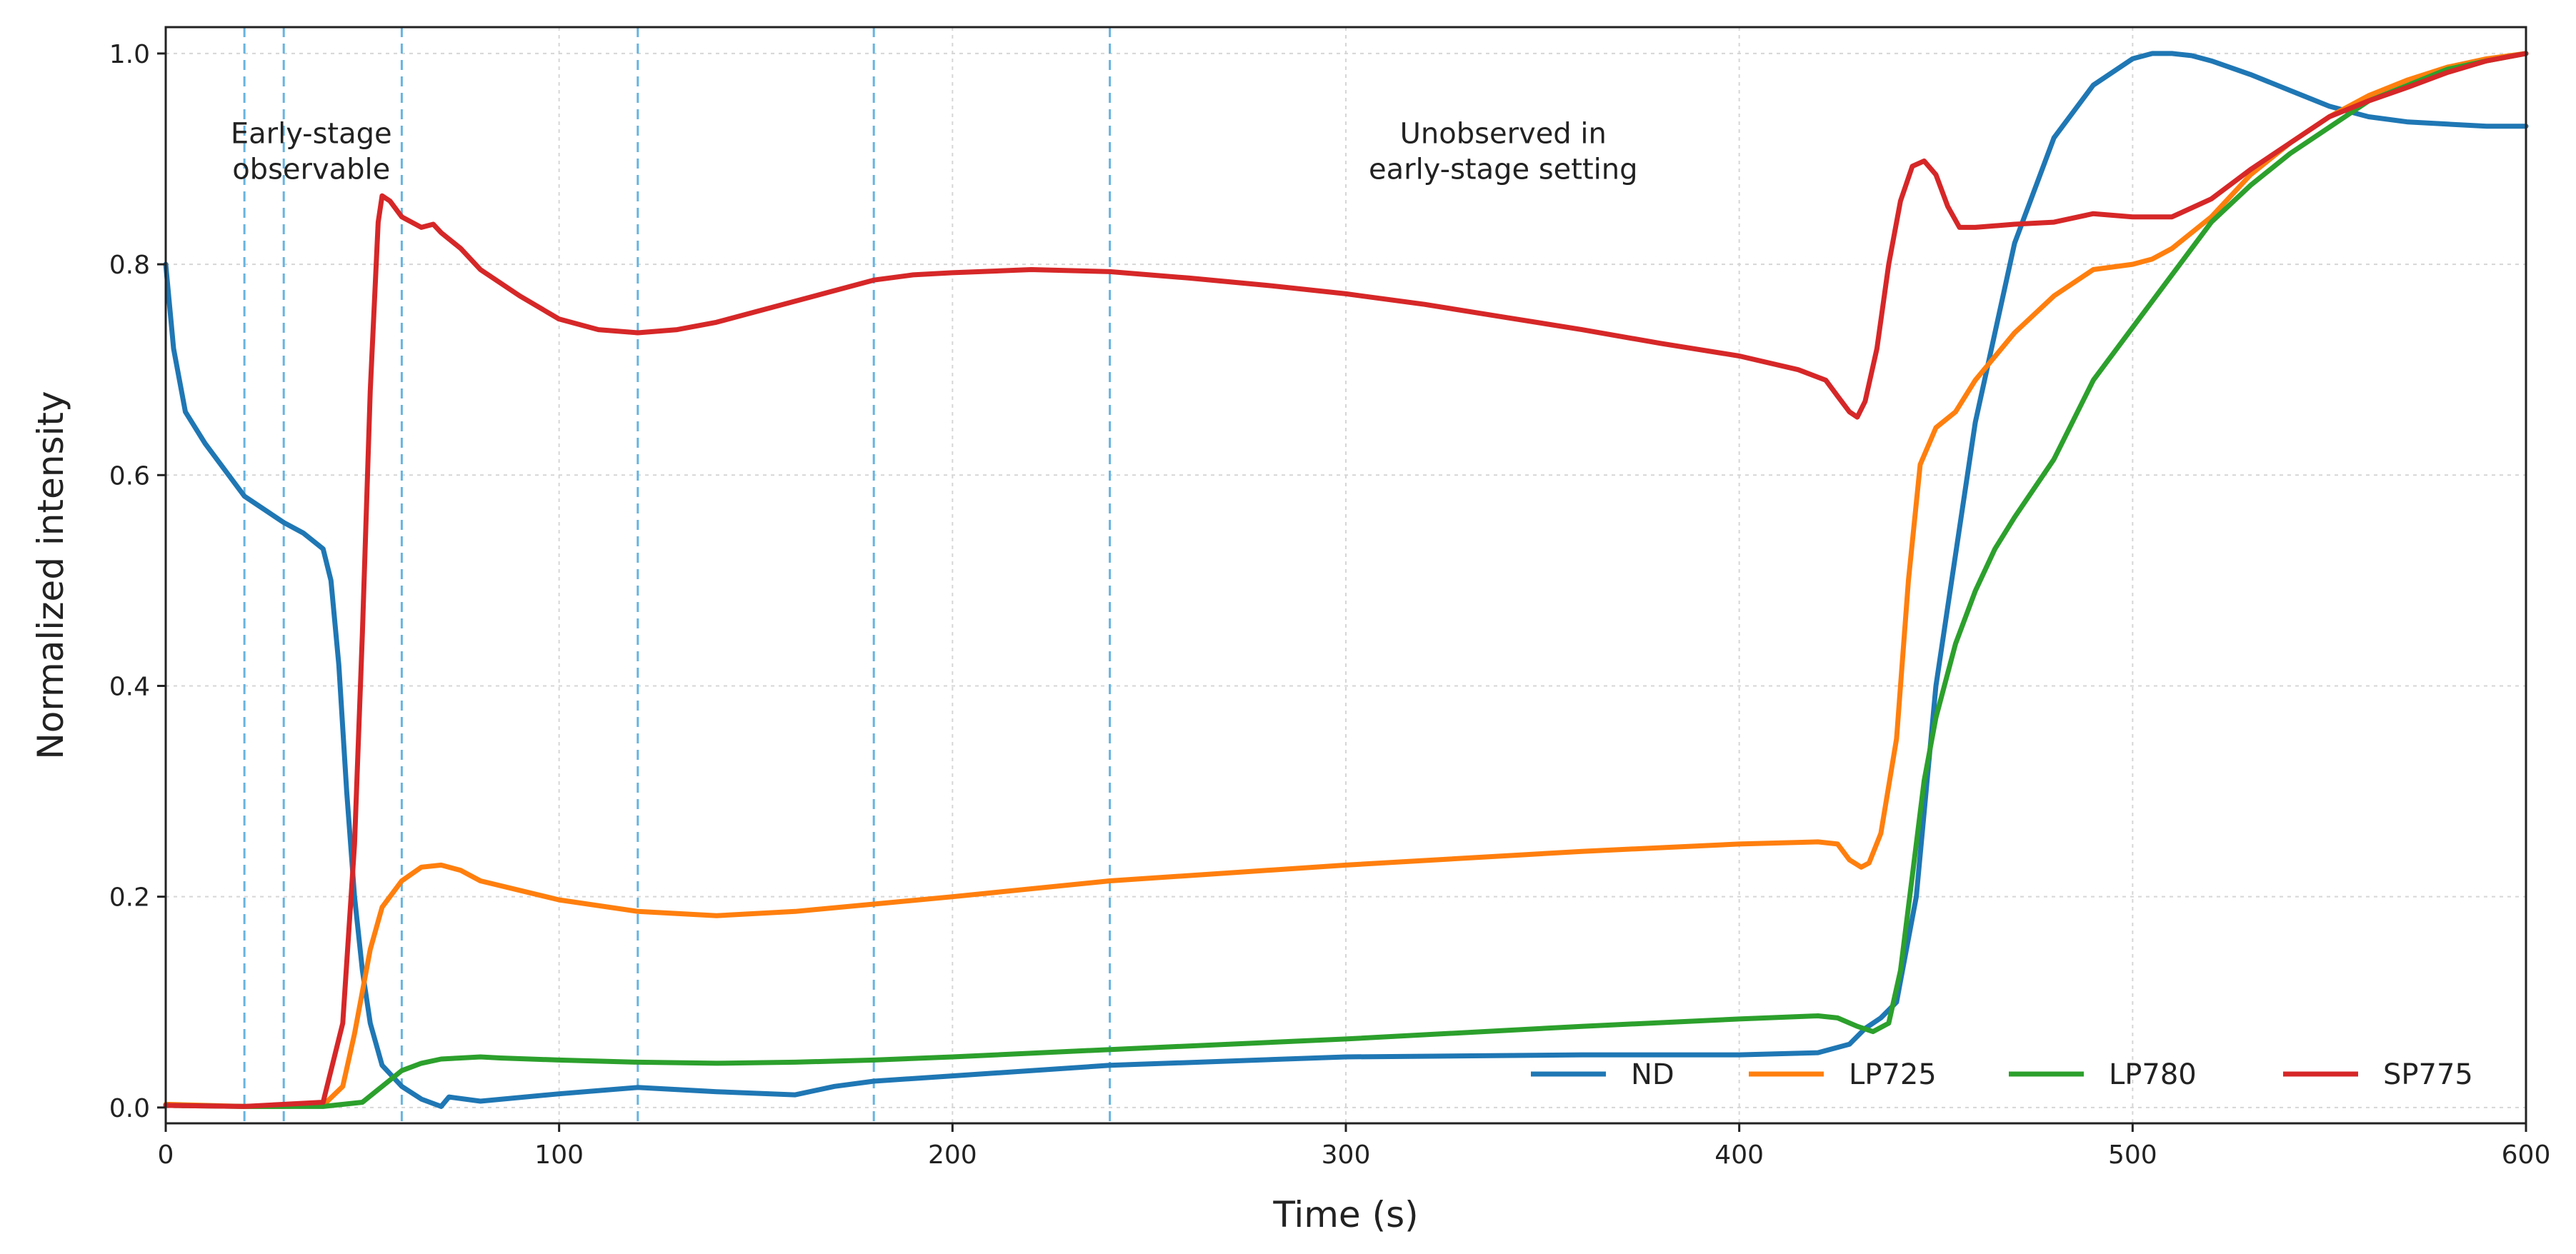 This screenshot has height=1254, width=2576. I want to click on annotation-text: Early-stage observable, so click(311, 151).